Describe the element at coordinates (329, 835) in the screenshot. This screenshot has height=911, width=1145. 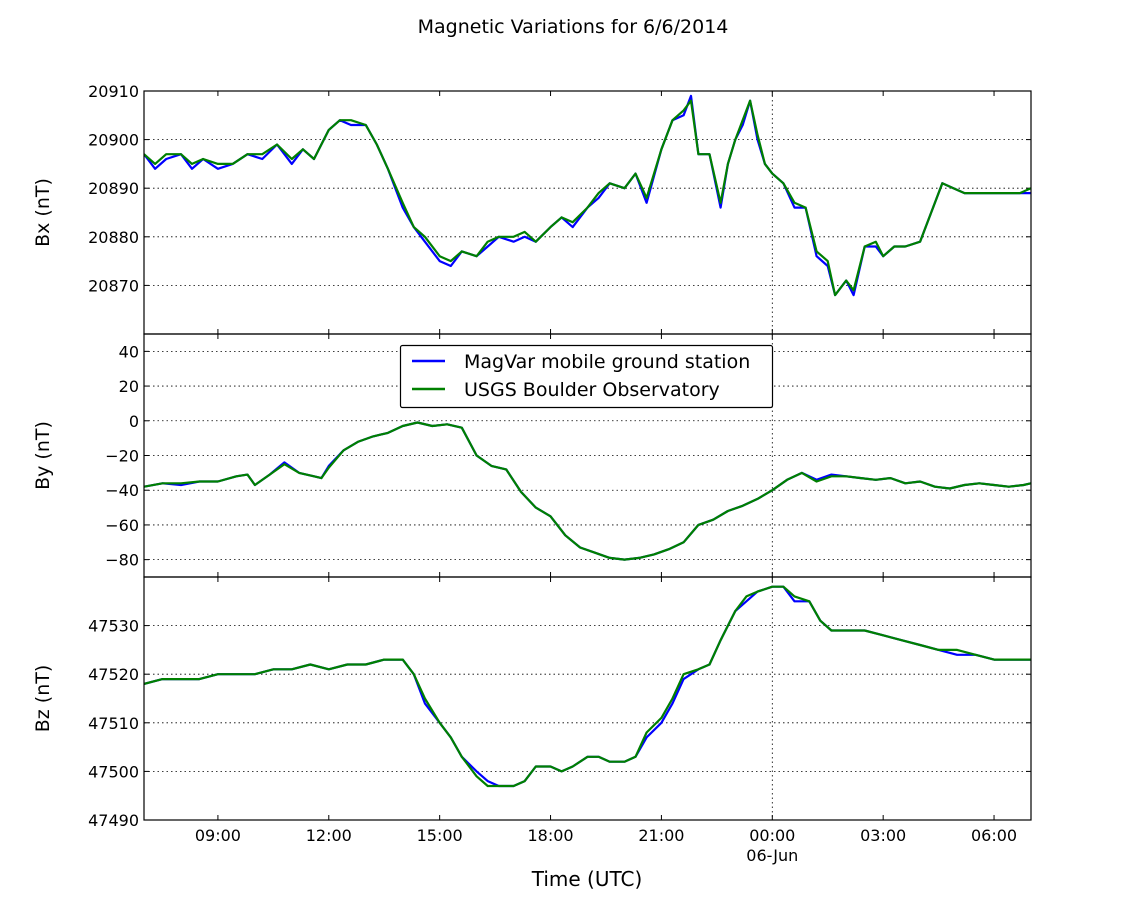
I see `x-tick-label: 12:00` at that location.